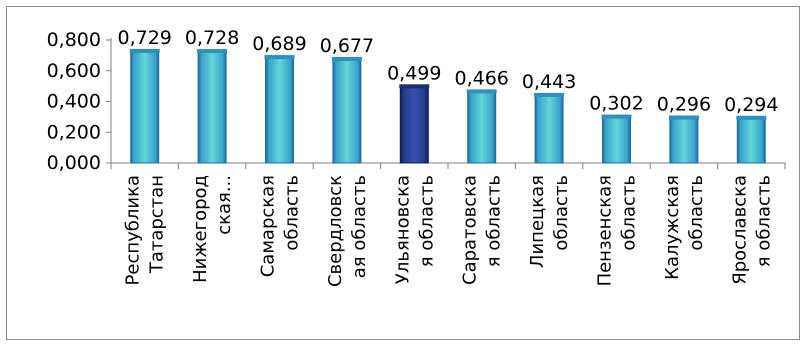  What do you see at coordinates (751, 230) in the screenshot?
I see `x-category-label: Ярославска я область` at bounding box center [751, 230].